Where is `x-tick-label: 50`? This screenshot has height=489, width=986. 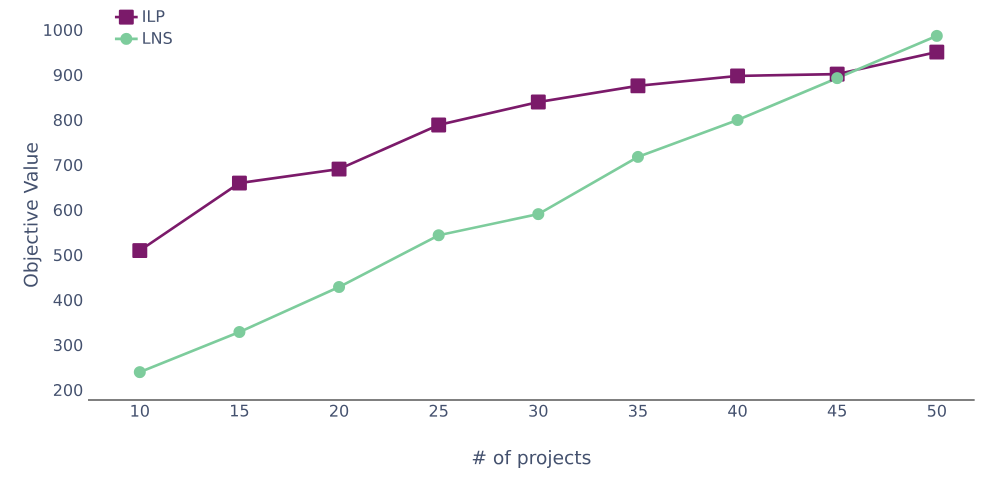
x-tick-label: 50 is located at coordinates (937, 410).